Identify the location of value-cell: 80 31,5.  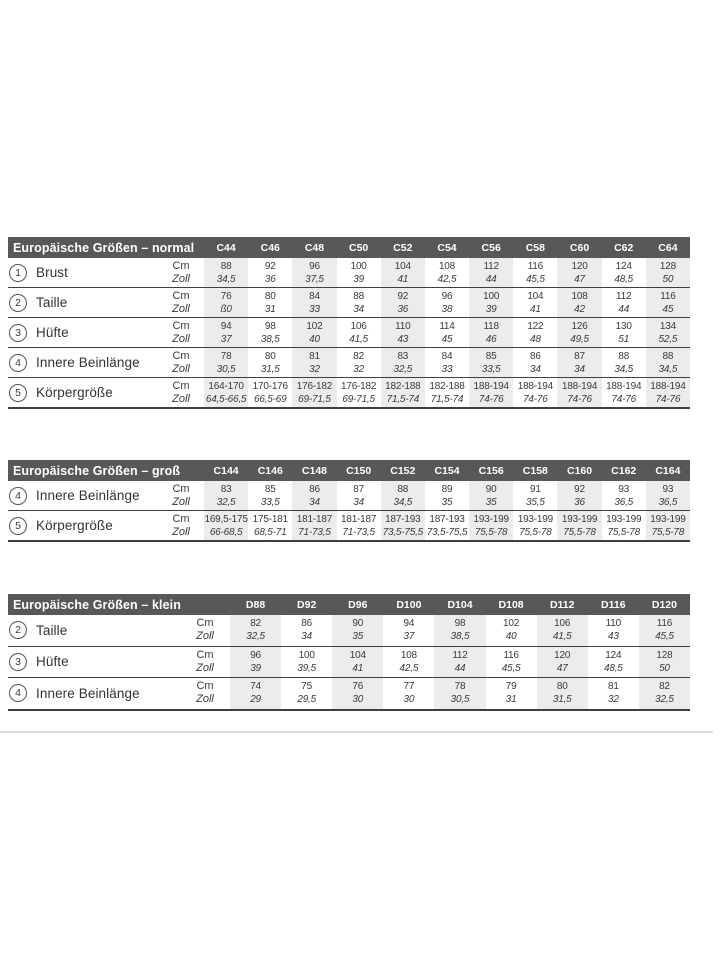
(562, 693).